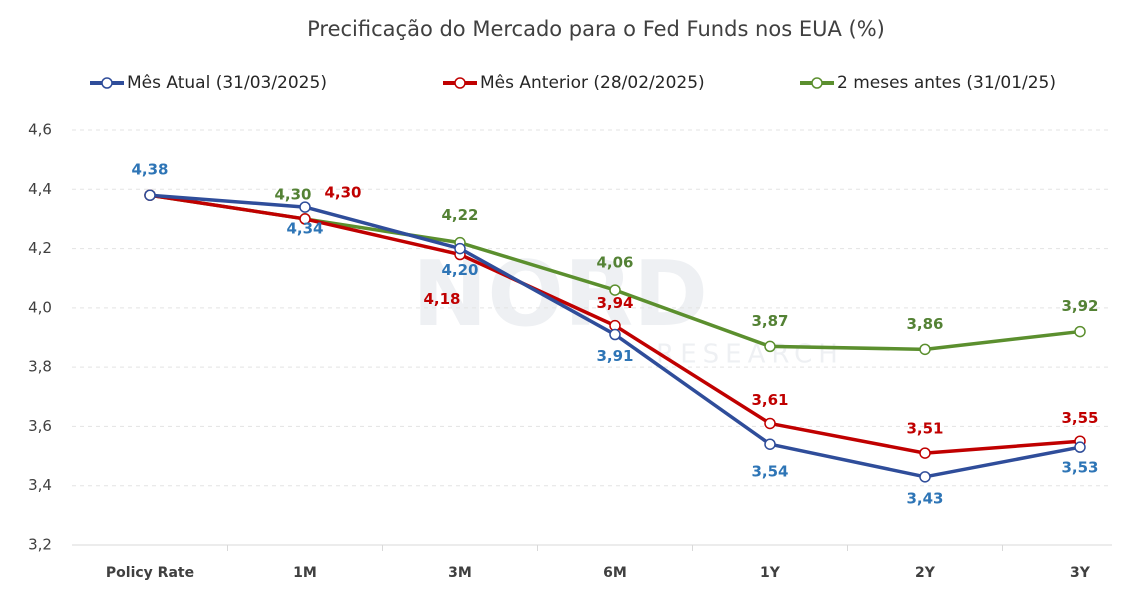 This screenshot has height=591, width=1129. Describe the element at coordinates (227, 83) in the screenshot. I see `legend-label: Mês Atual (31/03/2025)` at that location.